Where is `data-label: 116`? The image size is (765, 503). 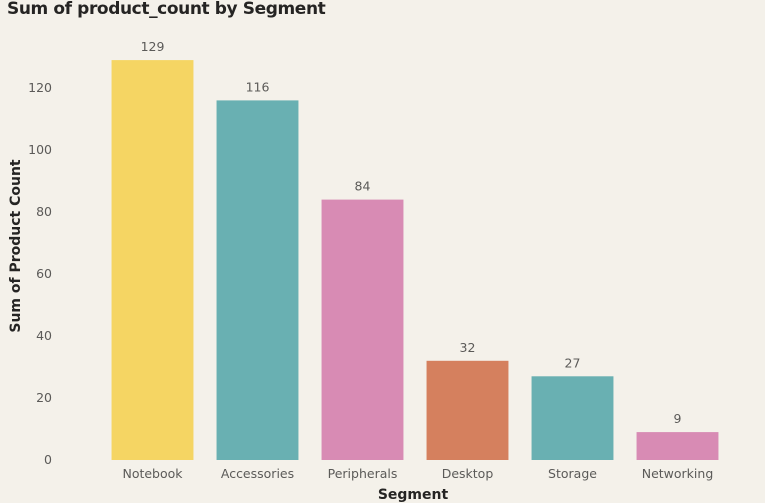 data-label: 116 is located at coordinates (258, 86).